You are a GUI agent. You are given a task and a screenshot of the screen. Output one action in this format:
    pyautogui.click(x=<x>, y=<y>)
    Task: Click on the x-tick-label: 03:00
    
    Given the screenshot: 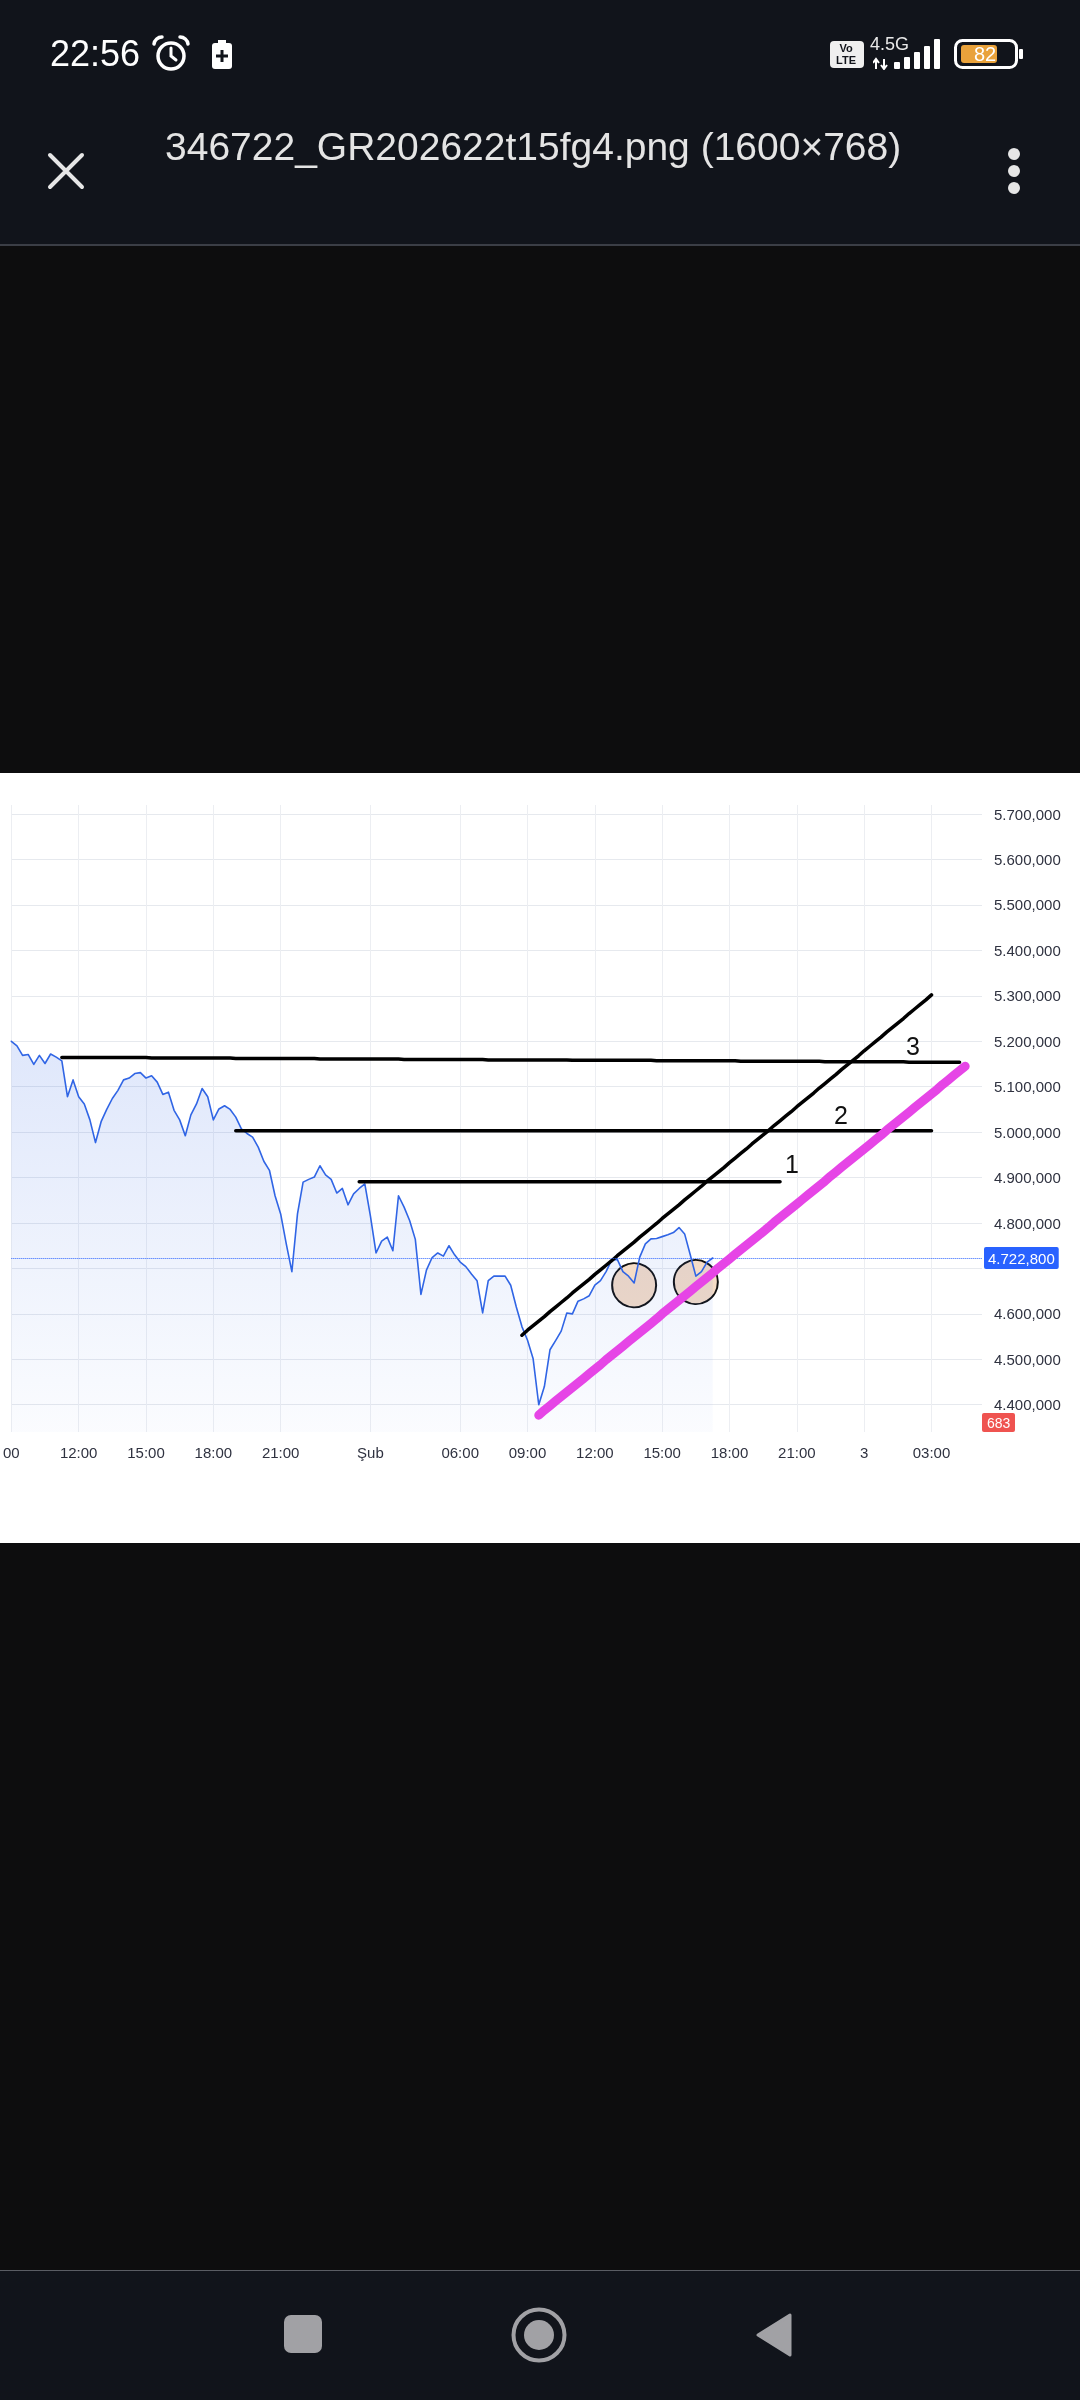 What is the action you would take?
    pyautogui.click(x=931, y=1452)
    